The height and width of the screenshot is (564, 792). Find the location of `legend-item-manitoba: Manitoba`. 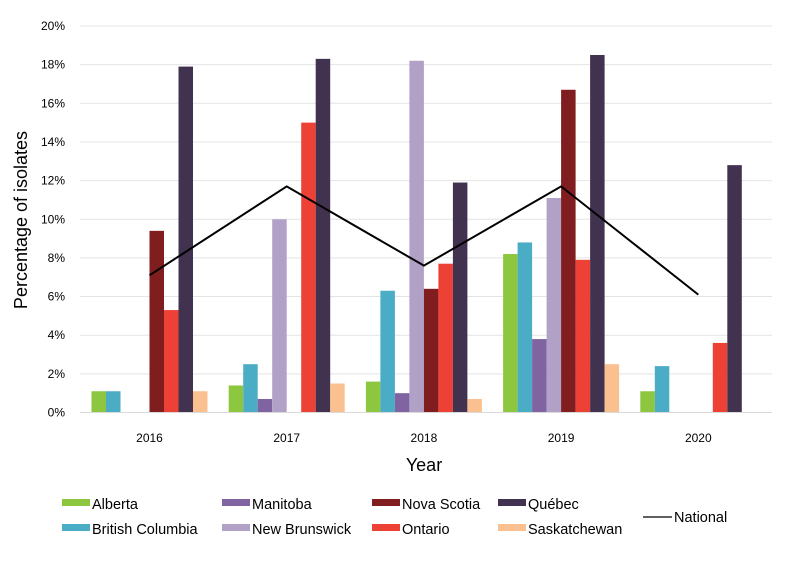

legend-item-manitoba: Manitoba is located at coordinates (267, 505).